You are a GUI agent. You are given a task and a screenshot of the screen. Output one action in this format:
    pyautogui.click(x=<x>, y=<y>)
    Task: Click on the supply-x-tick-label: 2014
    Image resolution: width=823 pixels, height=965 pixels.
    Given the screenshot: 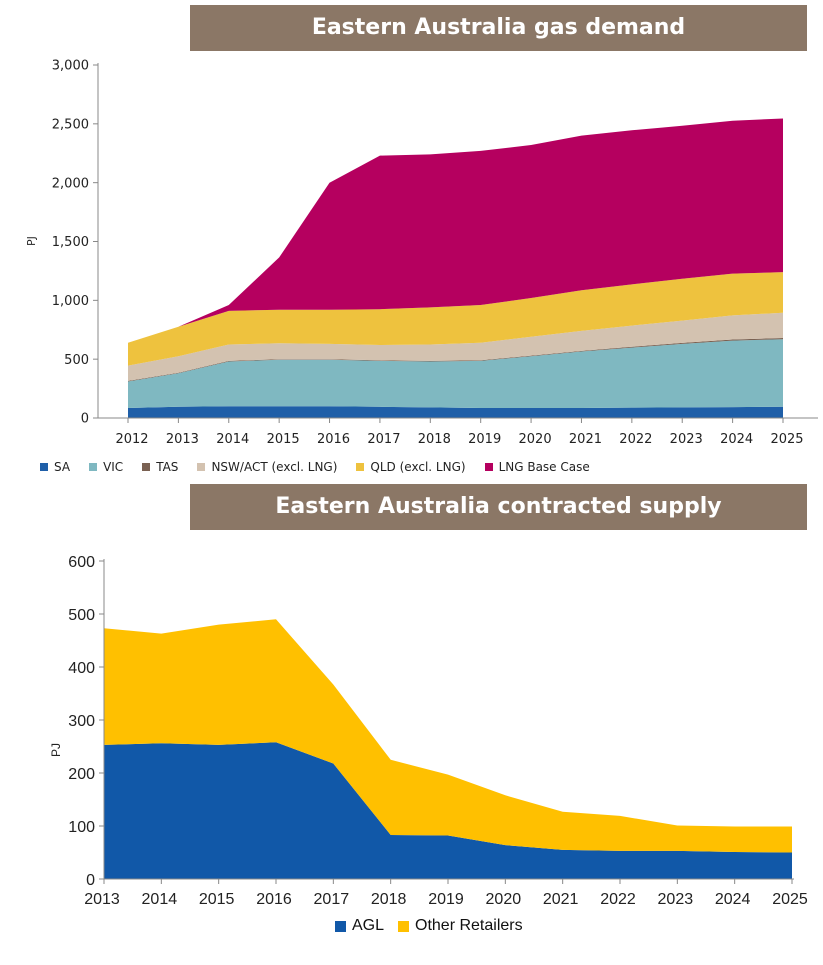 What is the action you would take?
    pyautogui.click(x=160, y=899)
    